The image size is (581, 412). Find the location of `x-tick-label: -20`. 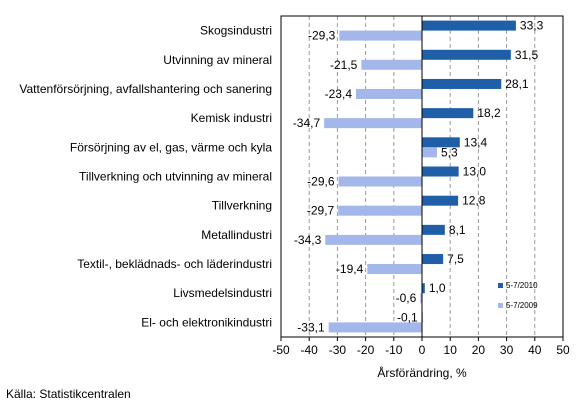

x-tick-label: -20 is located at coordinates (366, 350).